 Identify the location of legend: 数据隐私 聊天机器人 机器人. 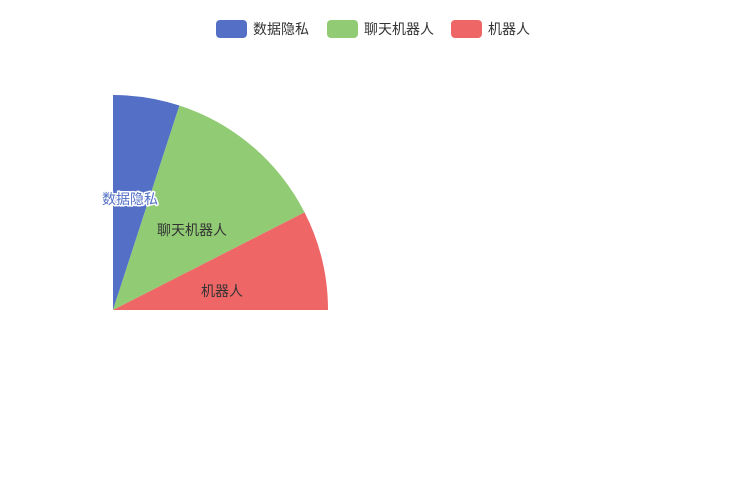
(373, 29).